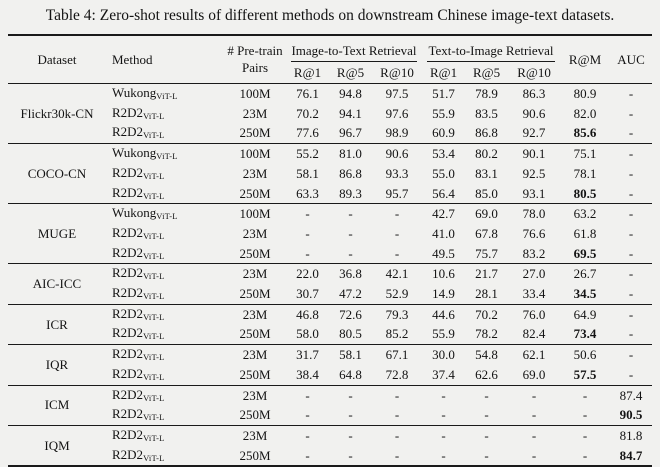 This screenshot has width=660, height=467. I want to click on retrieval-value: 72.8, so click(397, 374).